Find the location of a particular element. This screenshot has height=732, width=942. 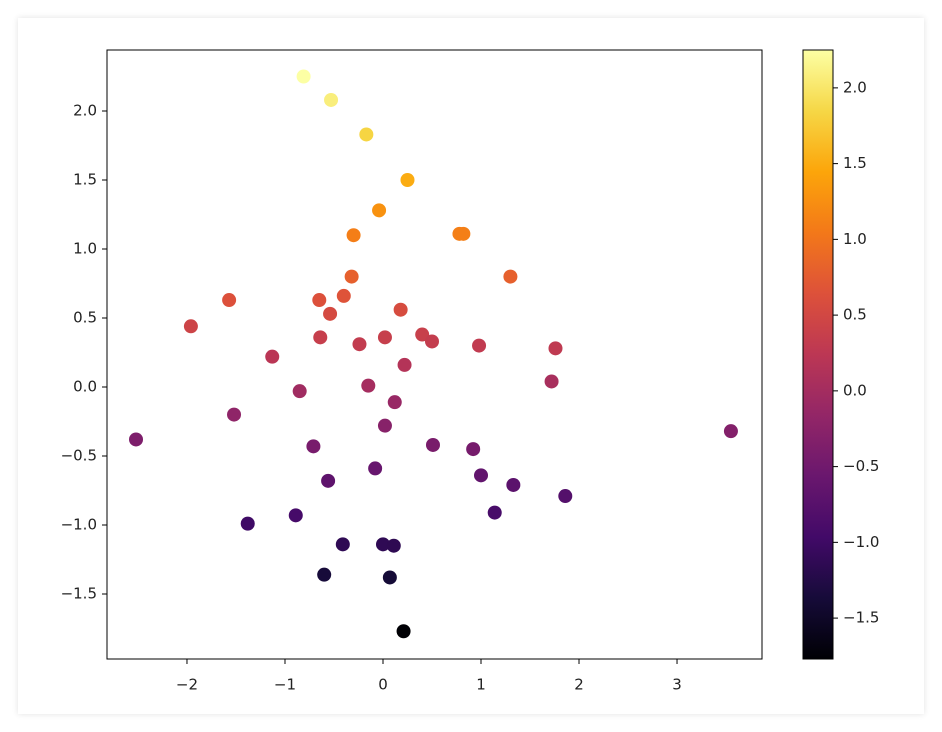

x-tick-label: 0 is located at coordinates (383, 685).